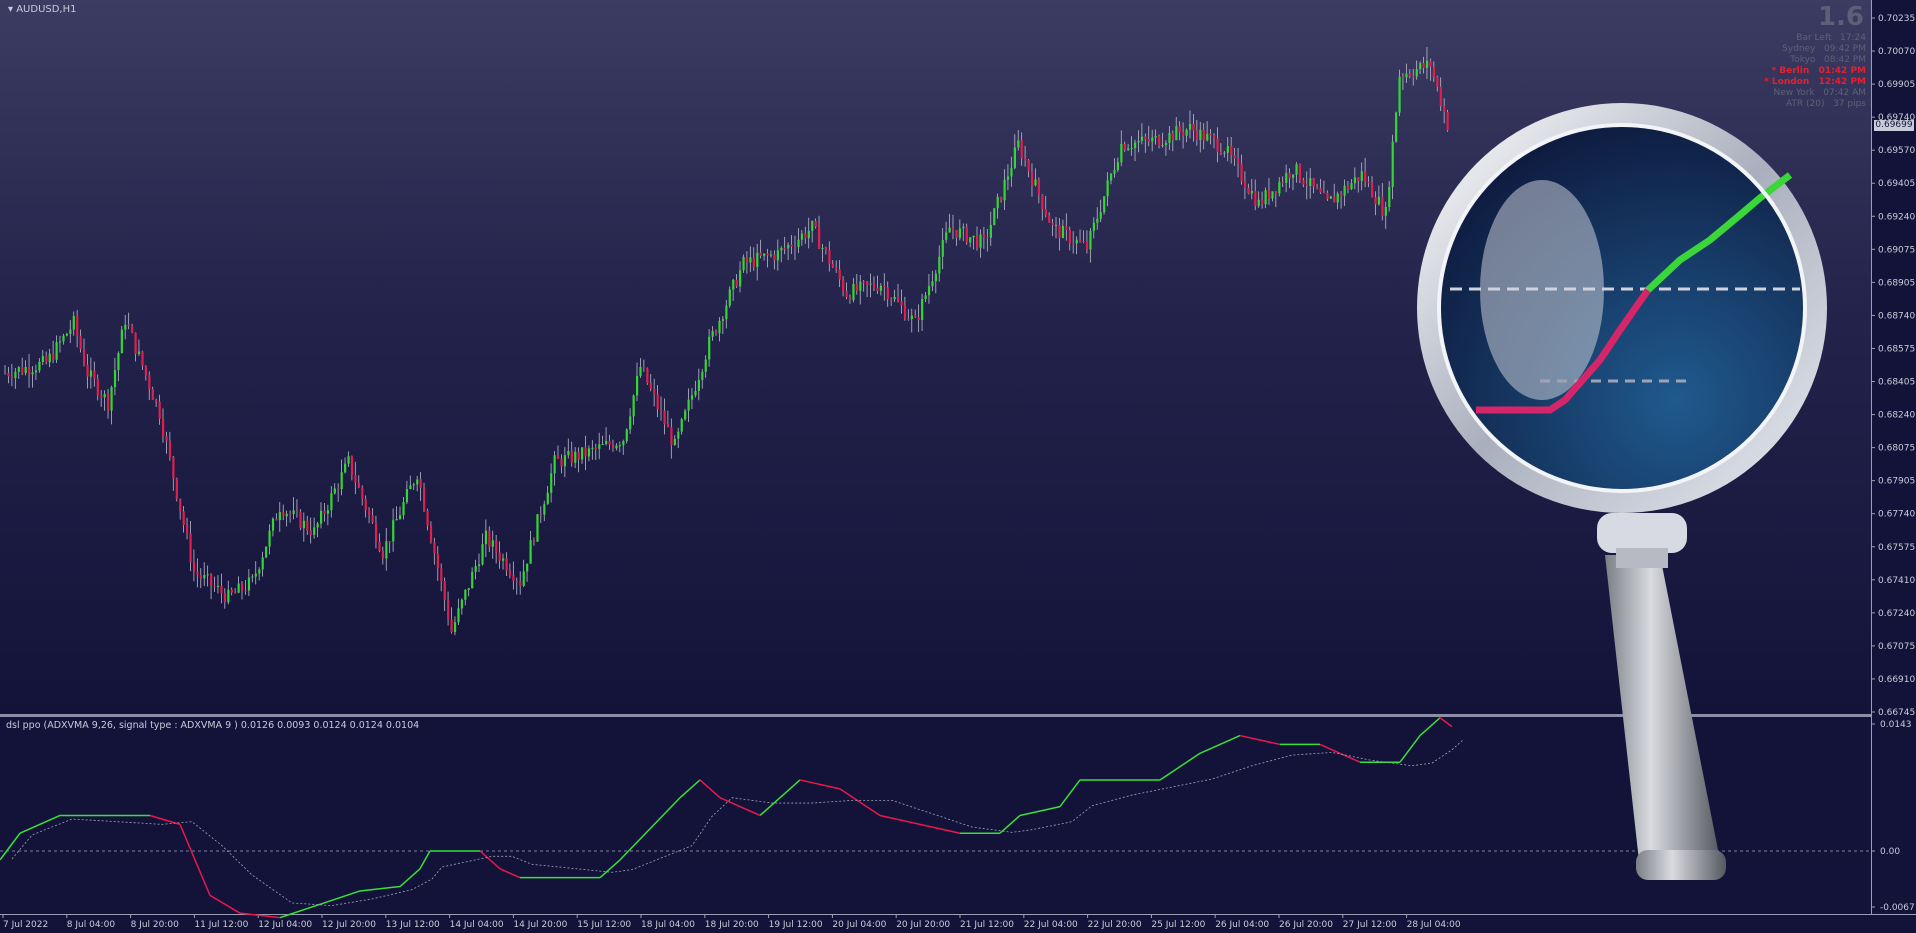 The width and height of the screenshot is (1916, 933). I want to click on panel-separator, so click(958, 715).